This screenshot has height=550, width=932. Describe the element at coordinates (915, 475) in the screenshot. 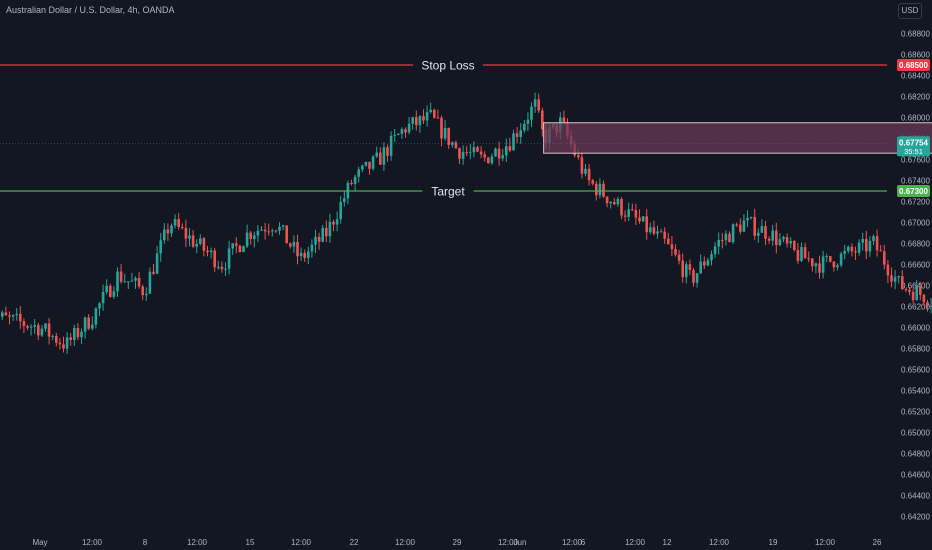

I see `y-tick-label: 0.64600` at that location.